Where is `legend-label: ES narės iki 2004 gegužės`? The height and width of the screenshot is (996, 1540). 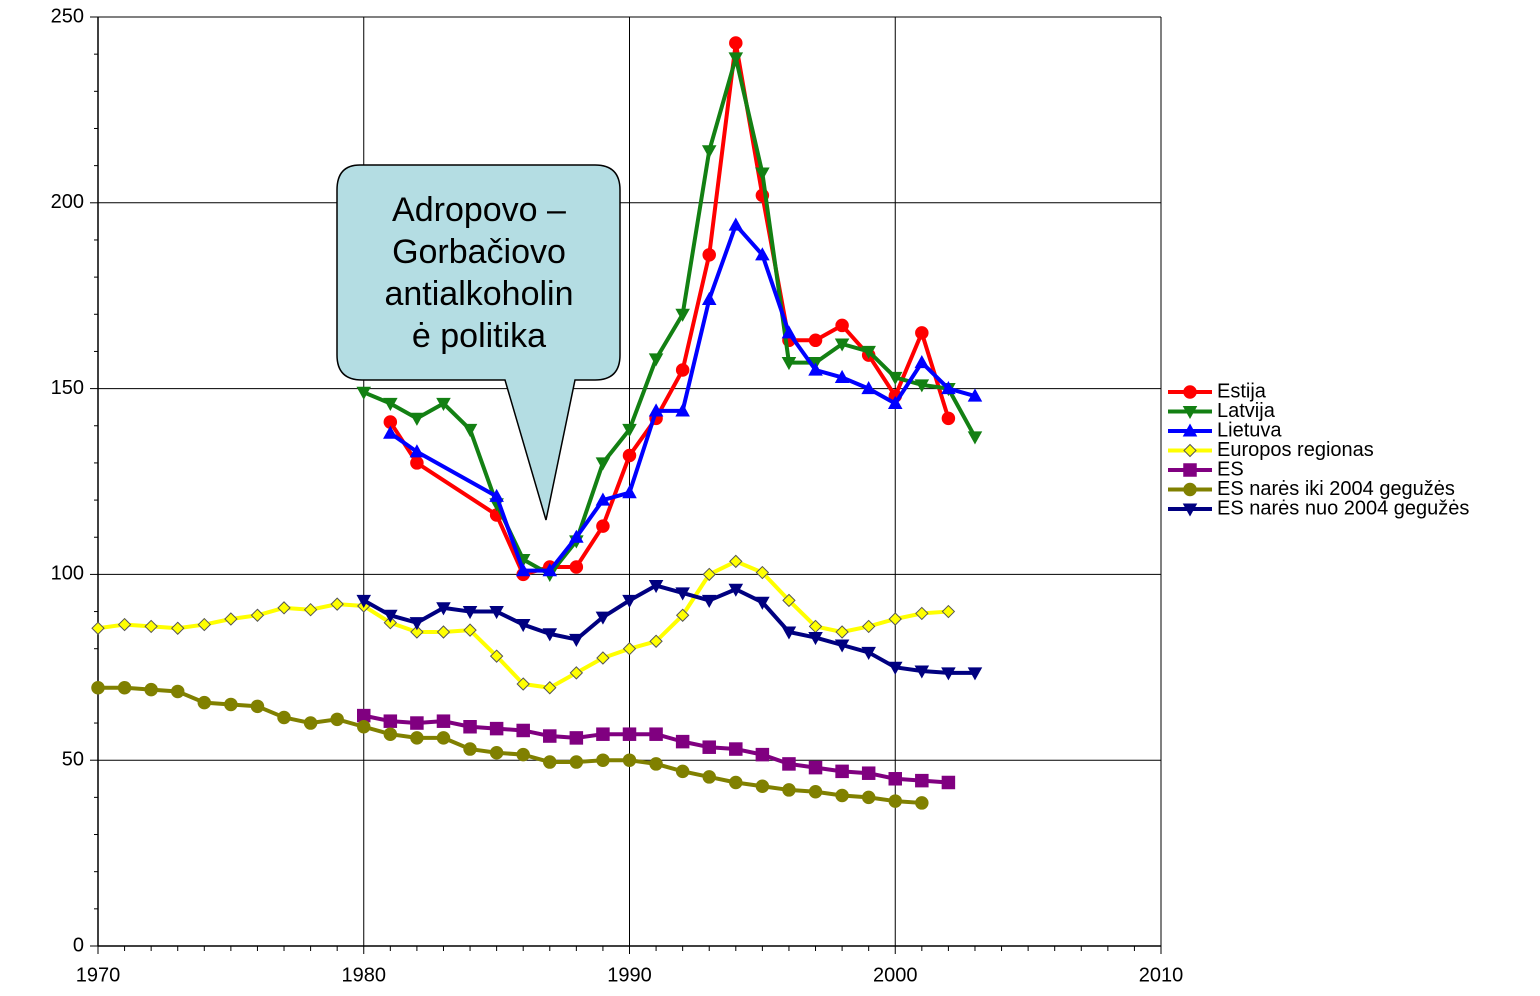
legend-label: ES narės iki 2004 gegužės is located at coordinates (1336, 489).